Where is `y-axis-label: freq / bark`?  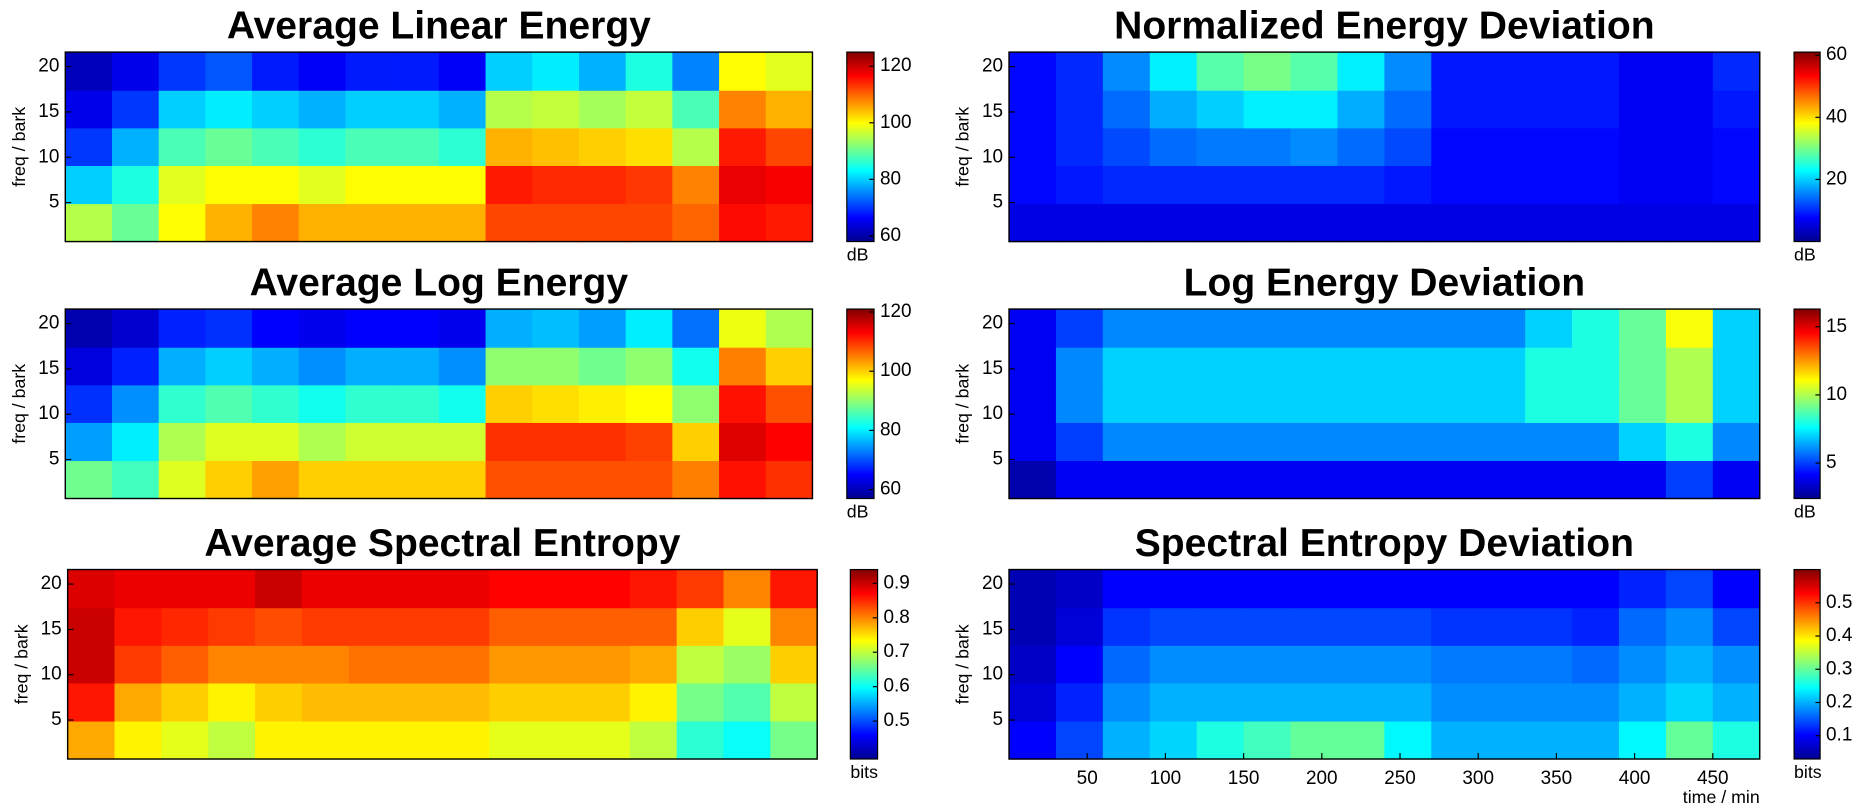 y-axis-label: freq / bark is located at coordinates (963, 147).